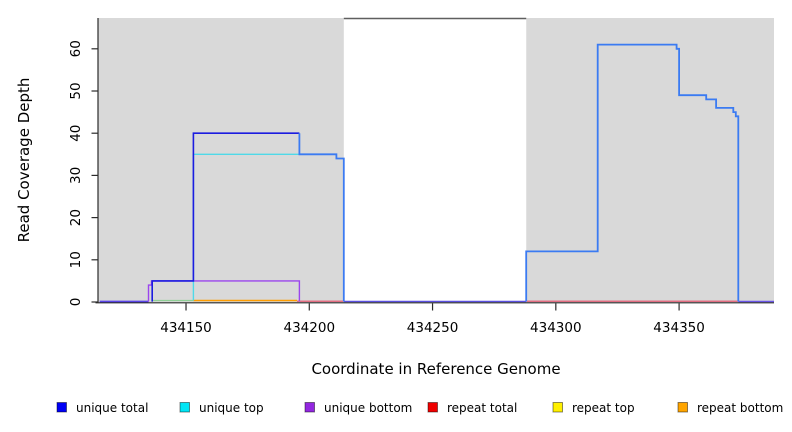 The height and width of the screenshot is (432, 792). I want to click on y-tick-label: 0, so click(76, 302).